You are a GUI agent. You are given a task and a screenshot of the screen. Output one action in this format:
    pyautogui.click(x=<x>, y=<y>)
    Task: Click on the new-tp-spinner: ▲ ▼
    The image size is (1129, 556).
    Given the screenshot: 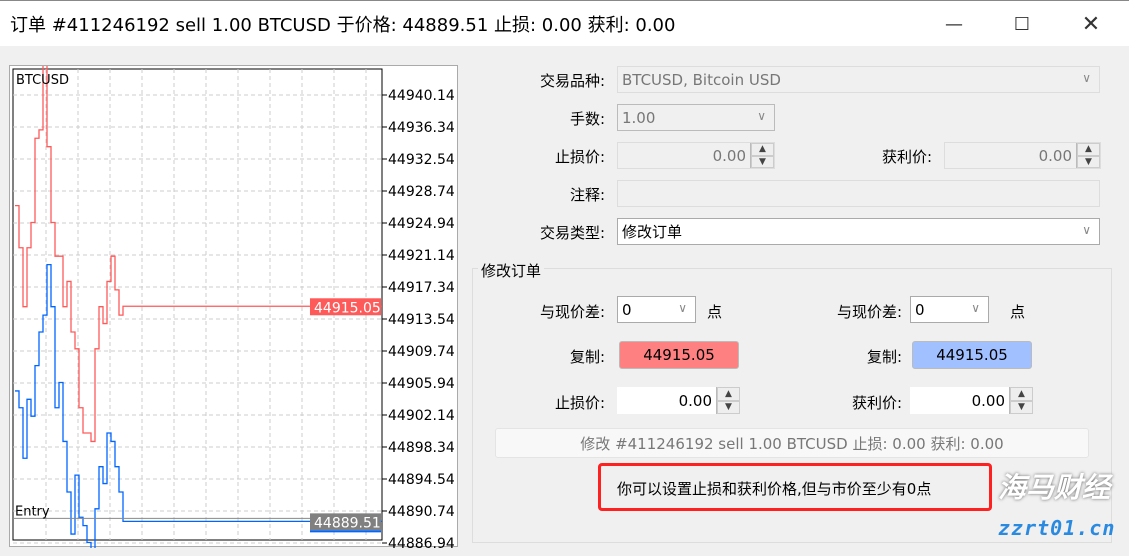 What is the action you would take?
    pyautogui.click(x=1021, y=400)
    